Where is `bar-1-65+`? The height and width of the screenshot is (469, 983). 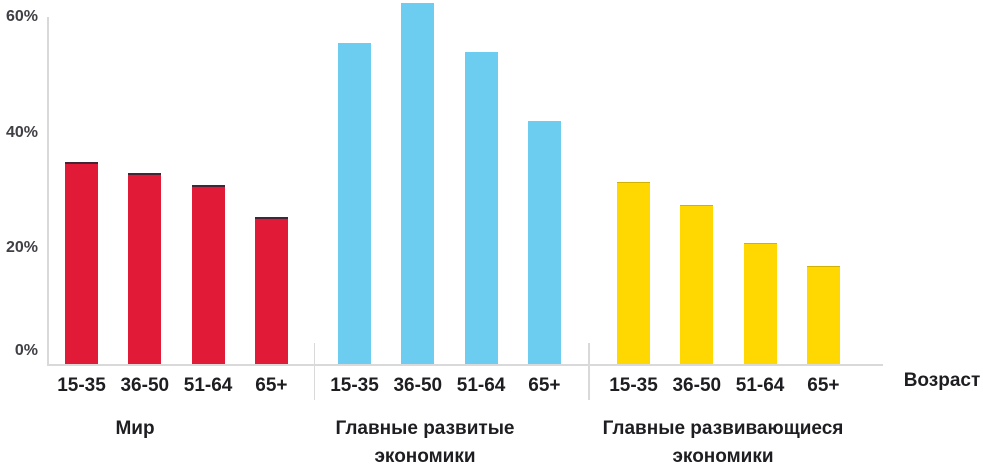
bar-1-65+ is located at coordinates (271, 290).